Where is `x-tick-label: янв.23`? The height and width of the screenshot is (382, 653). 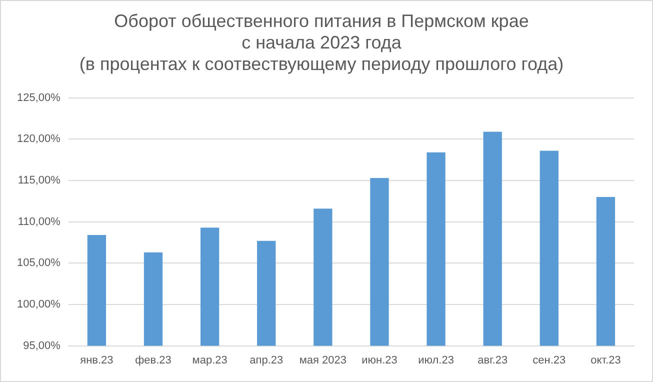 x-tick-label: янв.23 is located at coordinates (97, 360).